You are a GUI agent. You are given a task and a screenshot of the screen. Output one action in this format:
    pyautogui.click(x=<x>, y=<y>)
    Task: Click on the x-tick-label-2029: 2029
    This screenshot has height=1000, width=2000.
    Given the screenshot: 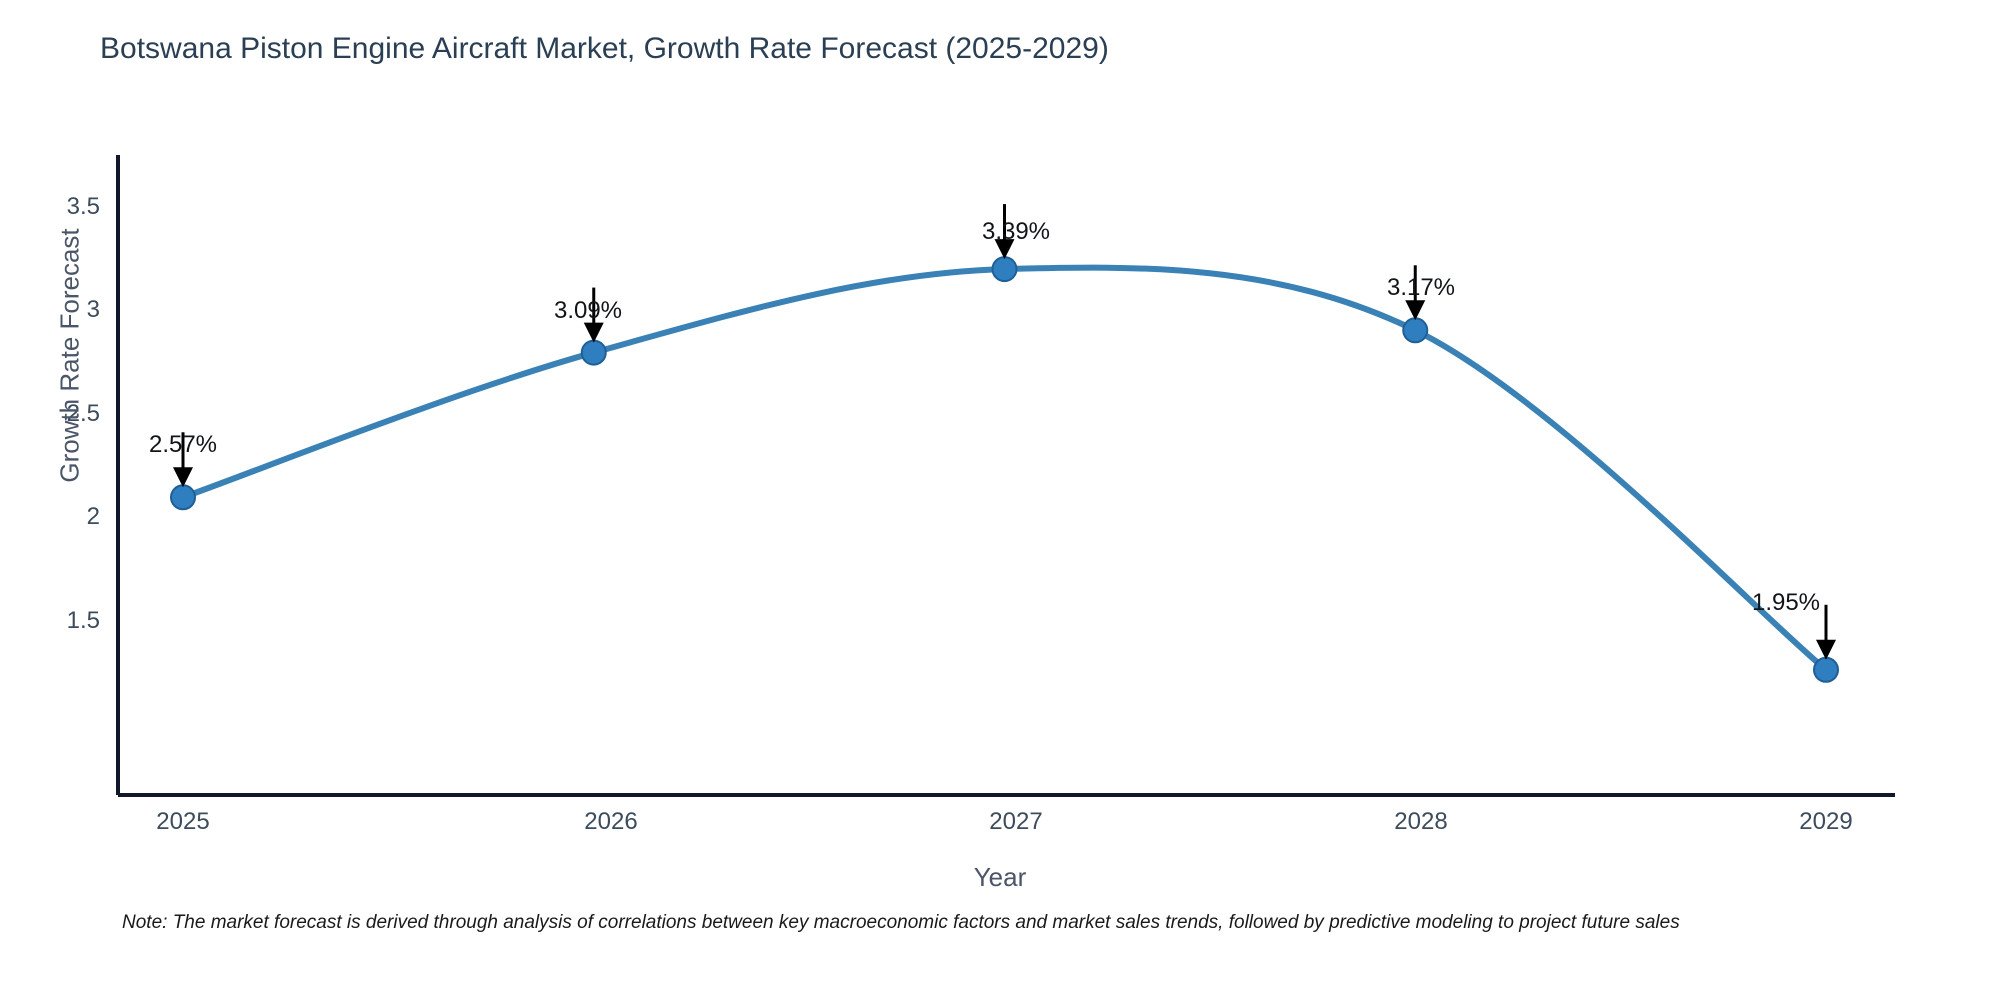 What is the action you would take?
    pyautogui.click(x=1826, y=821)
    